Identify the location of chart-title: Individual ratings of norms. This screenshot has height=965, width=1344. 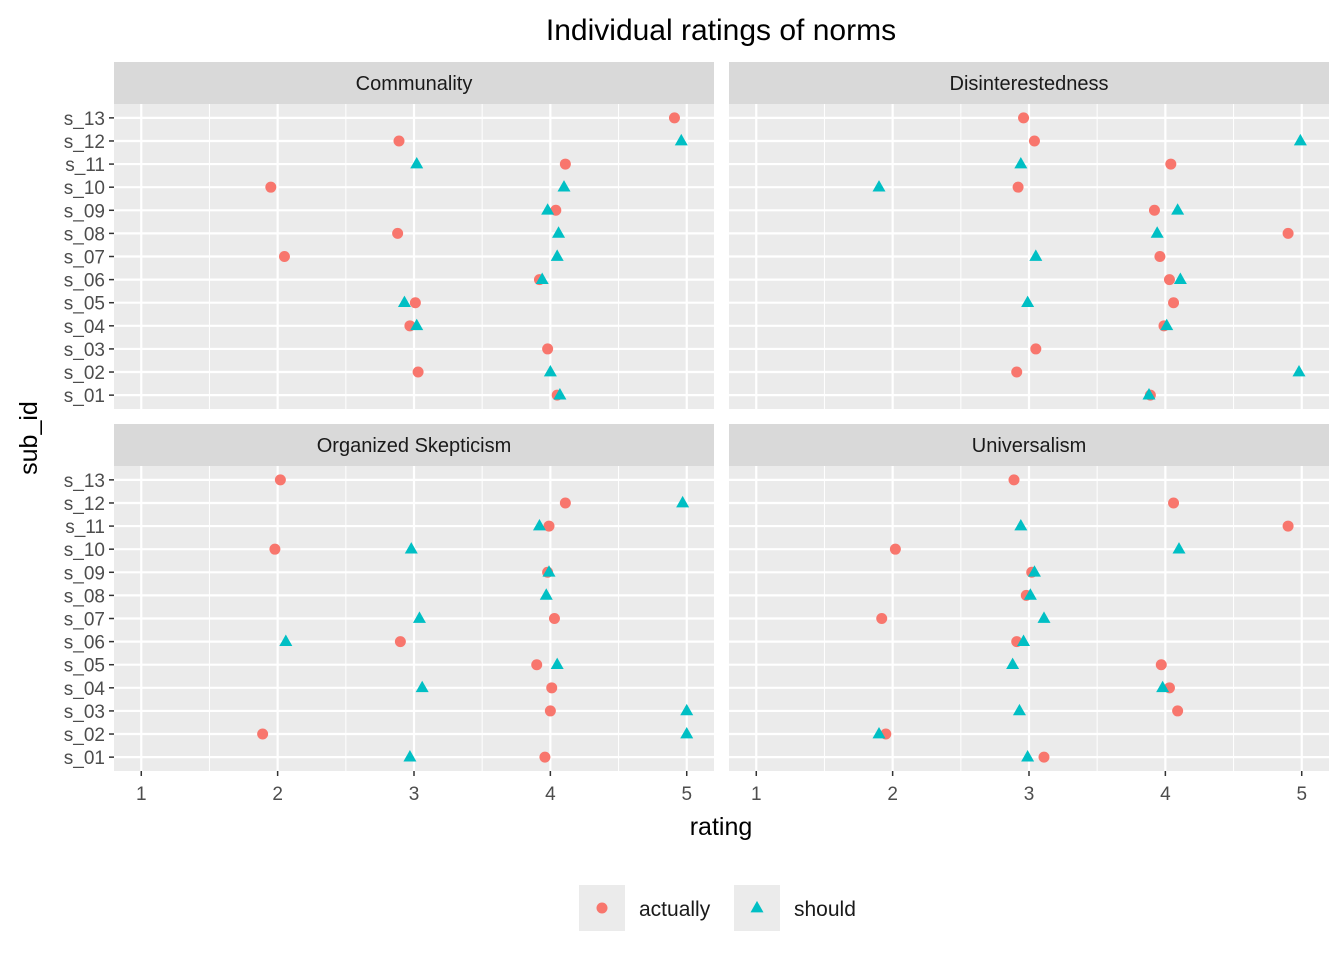
(721, 30).